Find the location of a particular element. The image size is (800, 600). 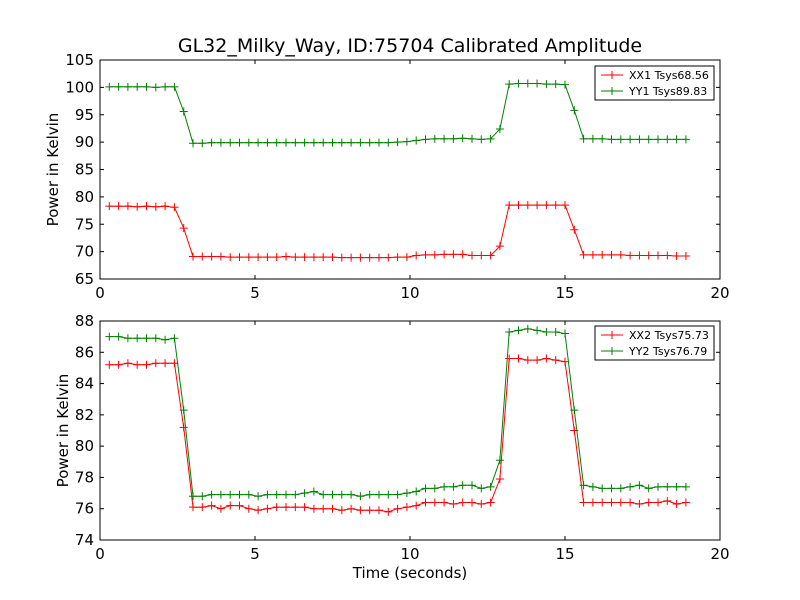

x-tick-label: 15 is located at coordinates (564, 554).